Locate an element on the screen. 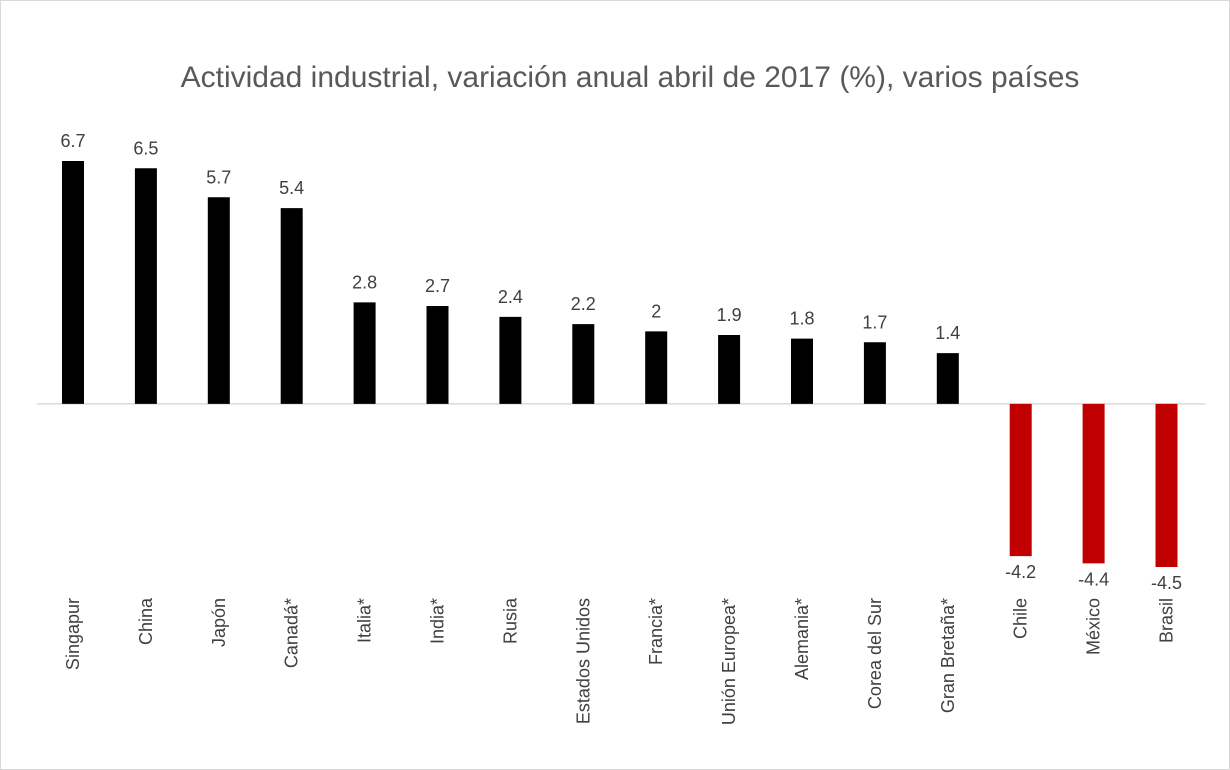 The image size is (1230, 770). value-label: 5.7 is located at coordinates (218, 177).